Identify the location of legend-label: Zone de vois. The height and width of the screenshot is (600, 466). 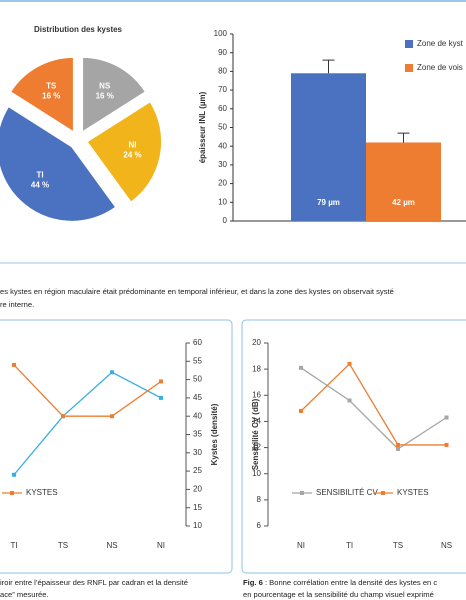
(440, 67).